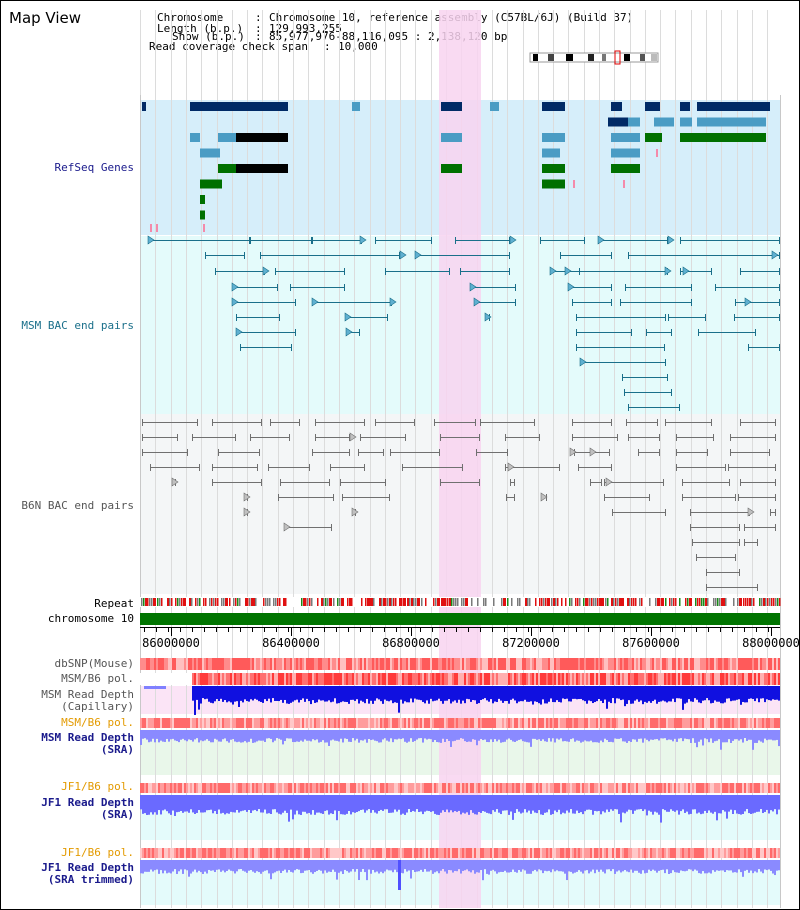 This screenshot has width=800, height=910. I want to click on label-jf1-depth-sra-1: JF1 Read Depth, so click(87, 802).